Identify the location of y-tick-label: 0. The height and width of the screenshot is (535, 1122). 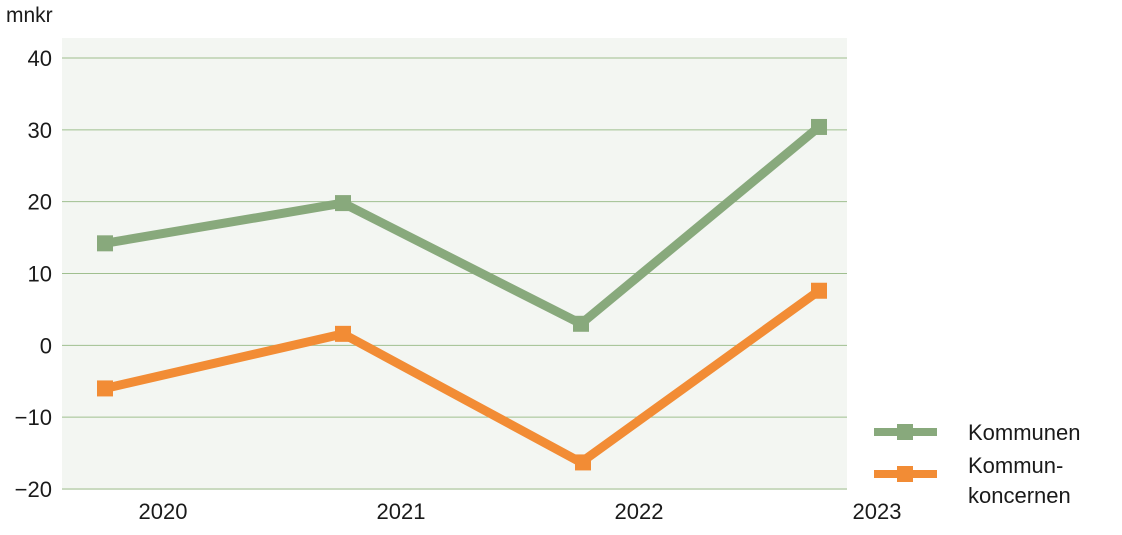
(46, 345).